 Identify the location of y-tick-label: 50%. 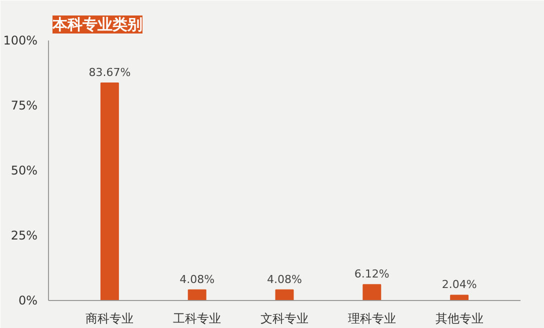
(24, 171).